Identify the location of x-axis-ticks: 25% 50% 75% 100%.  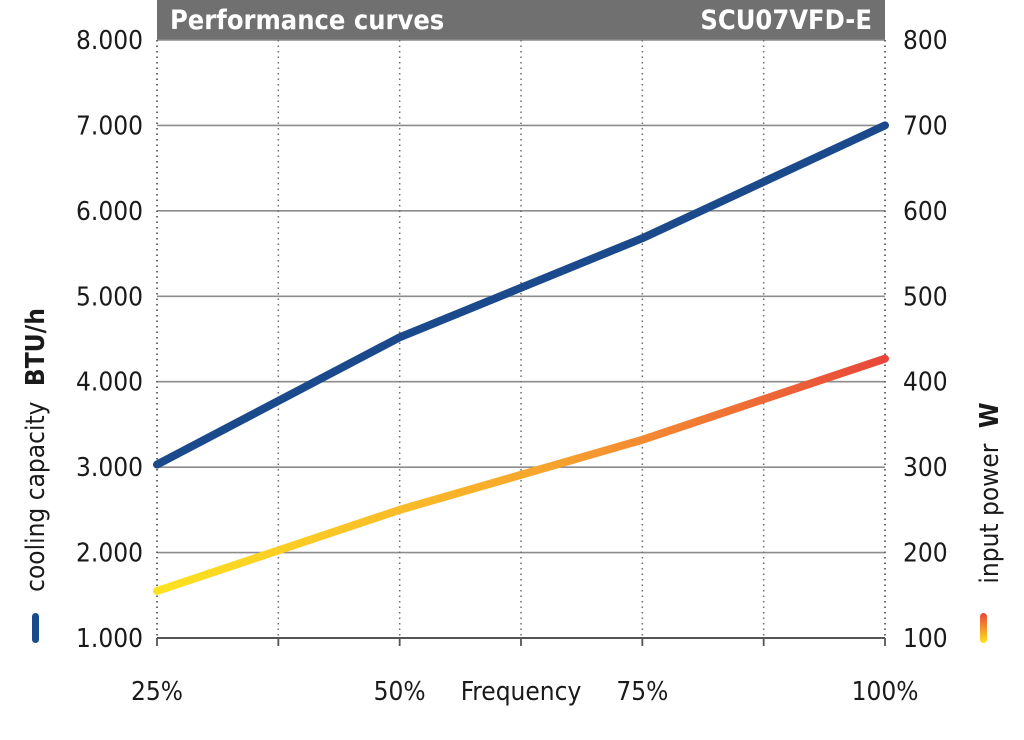
(524, 692).